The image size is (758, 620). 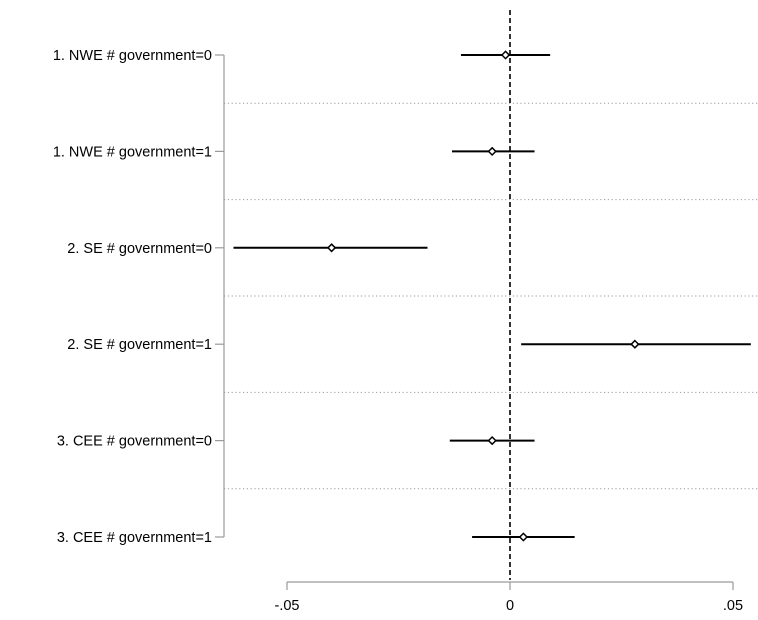 What do you see at coordinates (134, 538) in the screenshot?
I see `y-tick-label-6: 3. CEE # government=1` at bounding box center [134, 538].